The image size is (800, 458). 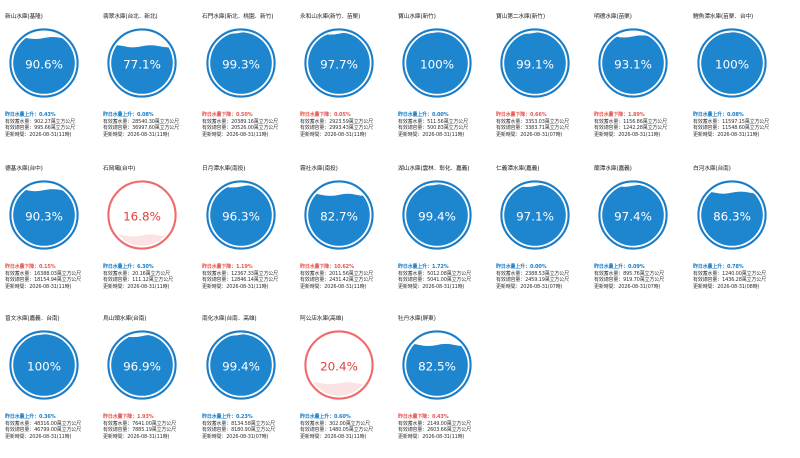 What do you see at coordinates (238, 17) in the screenshot?
I see `reservoir-name: 石門水庫(新北．桃園．新竹)` at bounding box center [238, 17].